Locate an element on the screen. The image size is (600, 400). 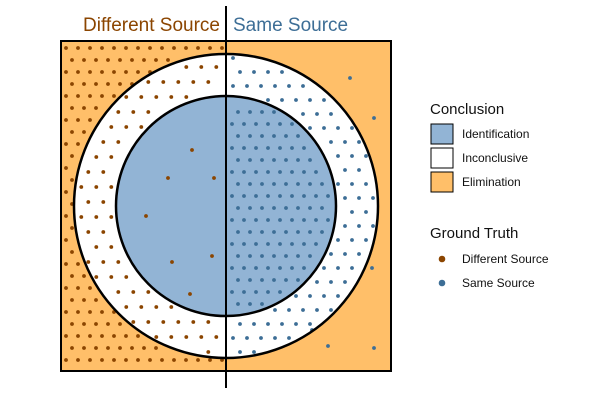
legend-identification-swatch is located at coordinates (442, 134).